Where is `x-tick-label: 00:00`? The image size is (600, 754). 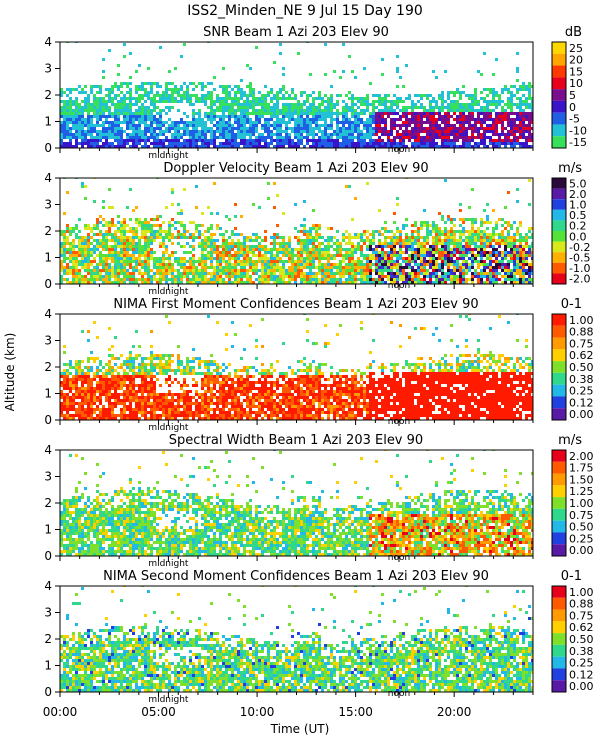
x-tick-label: 00:00 is located at coordinates (60, 712).